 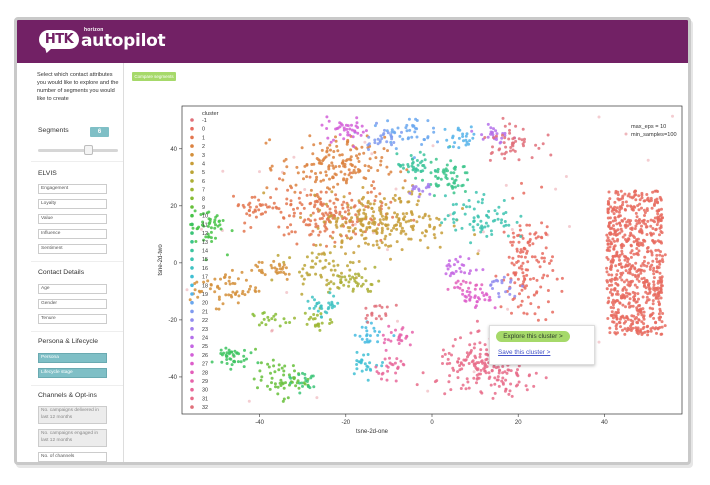 I want to click on segments-slider, so click(x=78, y=150).